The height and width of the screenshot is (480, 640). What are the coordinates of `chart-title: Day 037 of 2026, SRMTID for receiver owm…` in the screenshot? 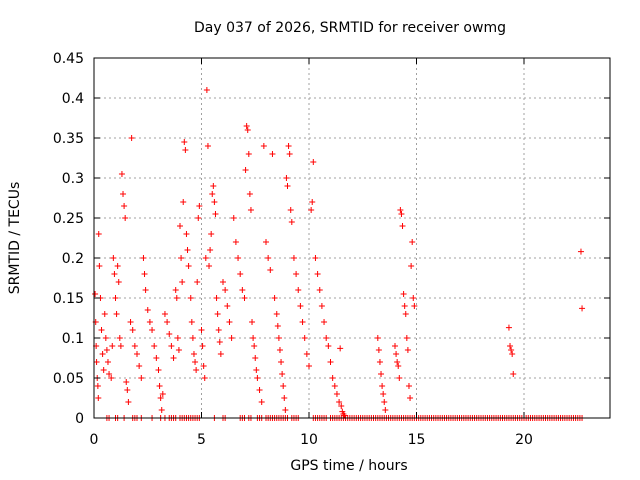 It's located at (350, 28).